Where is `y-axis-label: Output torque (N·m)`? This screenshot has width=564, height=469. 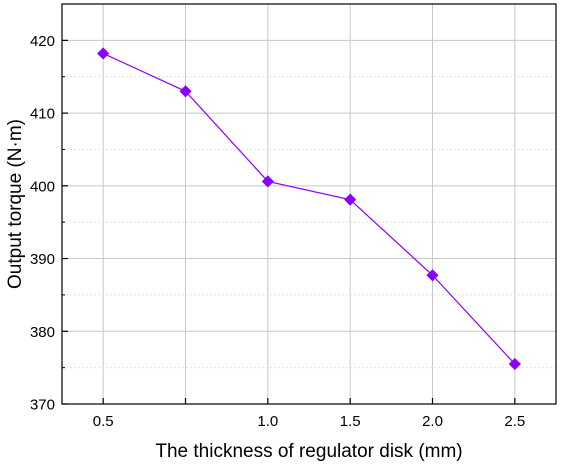 y-axis-label: Output torque (N·m) is located at coordinates (15, 204).